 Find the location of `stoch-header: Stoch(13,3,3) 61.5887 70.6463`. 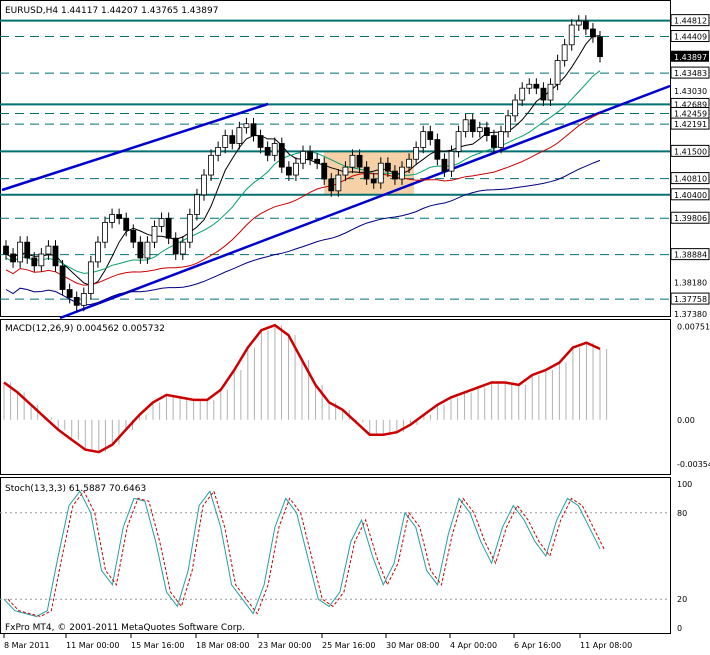

stoch-header: Stoch(13,3,3) 61.5887 70.6463 is located at coordinates (75, 489).